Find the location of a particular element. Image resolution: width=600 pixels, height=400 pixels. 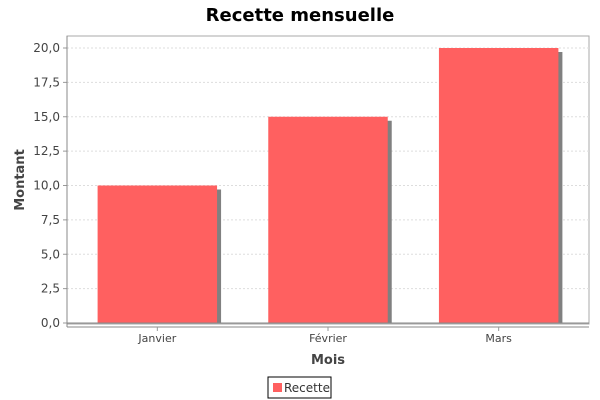

y-tick-label: 12,5 is located at coordinates (46, 151).